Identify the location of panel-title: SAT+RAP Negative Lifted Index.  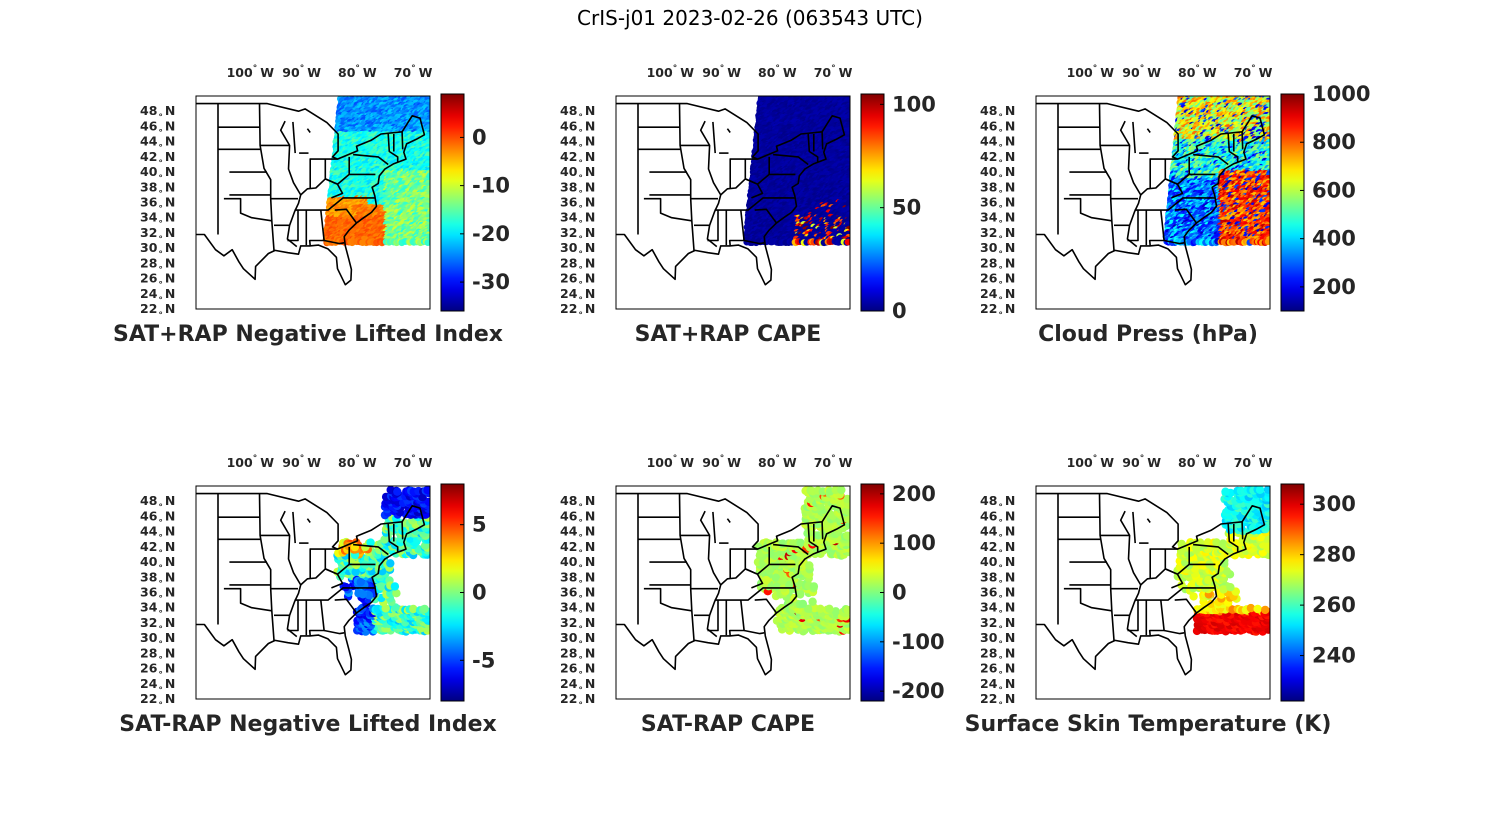
(308, 334).